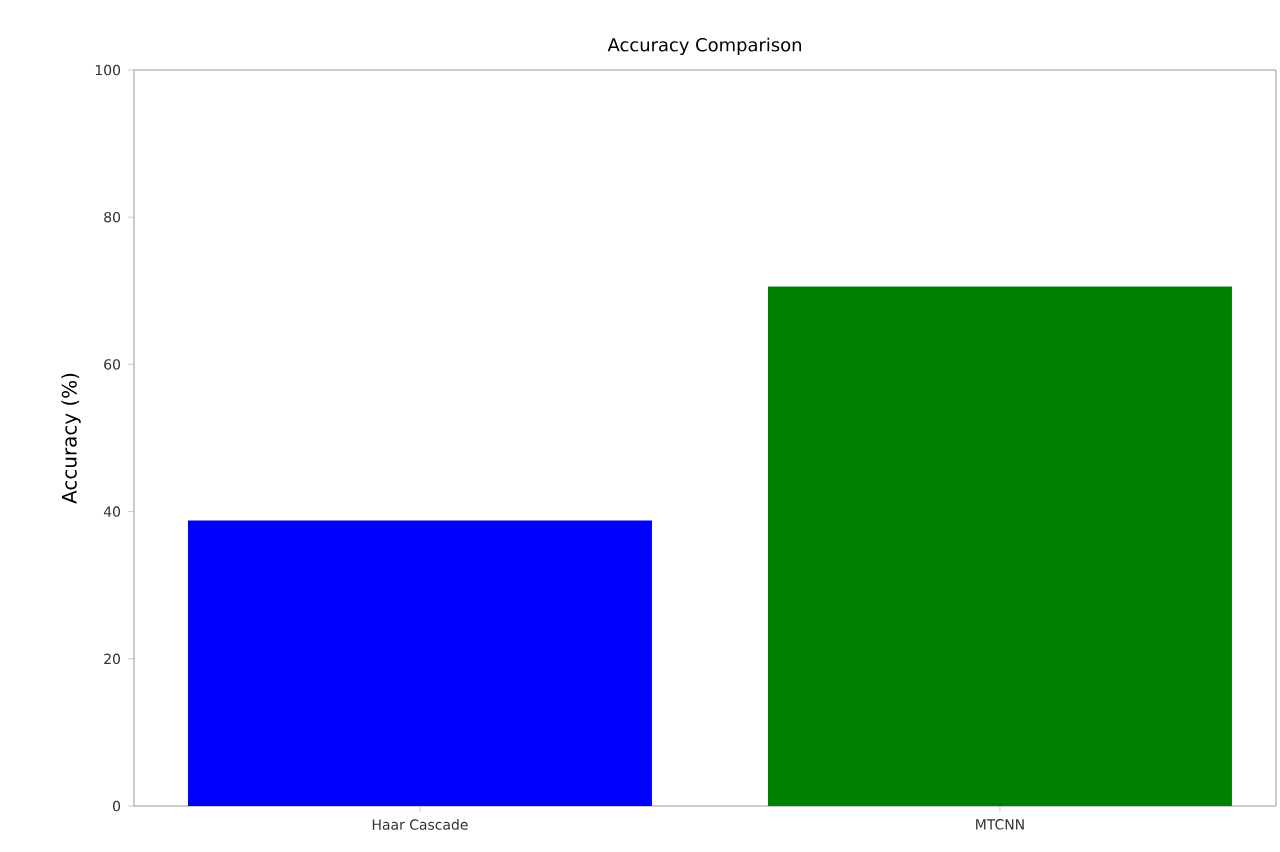 This screenshot has height=852, width=1280. What do you see at coordinates (71, 438) in the screenshot?
I see `y-axis-title: Accuracy (%)` at bounding box center [71, 438].